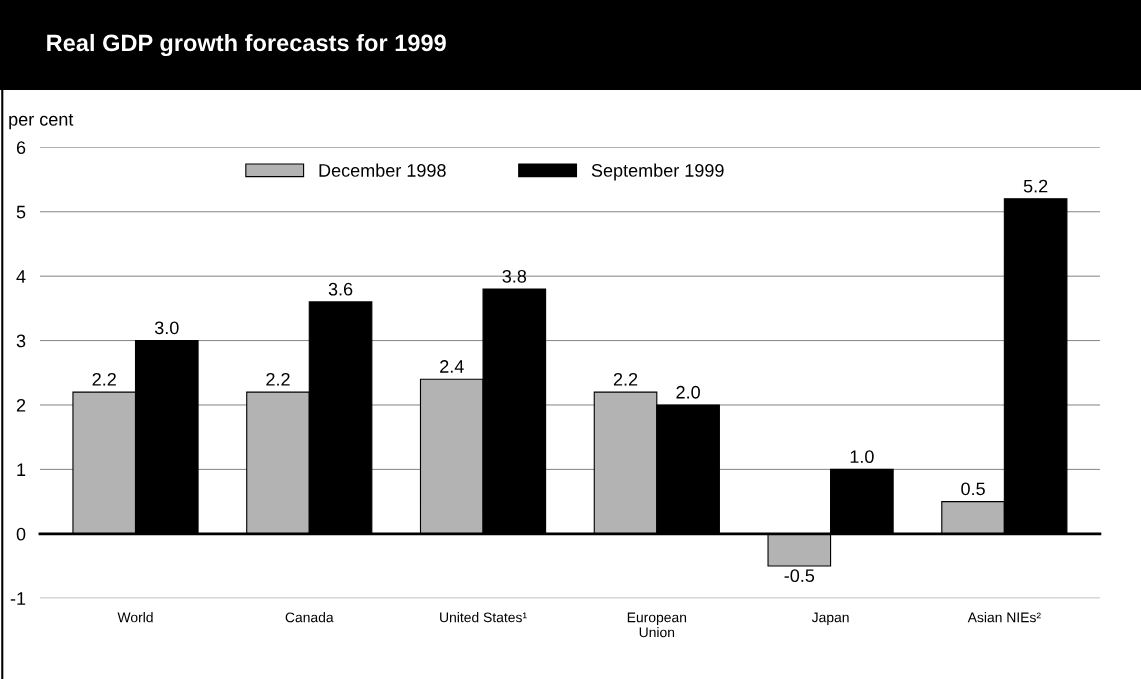 This screenshot has height=679, width=1141. What do you see at coordinates (21, 276) in the screenshot?
I see `y-tick-label: 4` at bounding box center [21, 276].